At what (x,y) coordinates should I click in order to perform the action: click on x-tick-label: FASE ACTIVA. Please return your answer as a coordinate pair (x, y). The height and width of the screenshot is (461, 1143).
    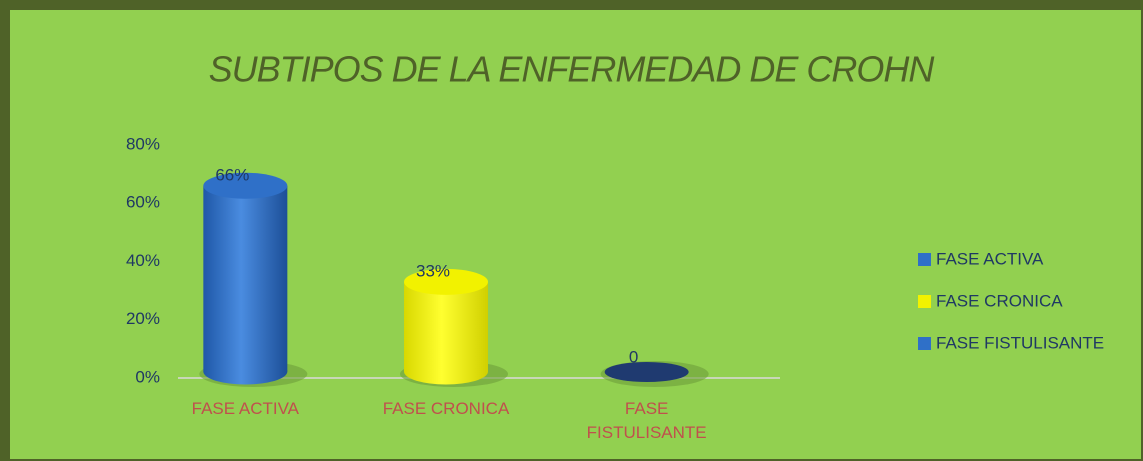
    Looking at the image, I should click on (245, 408).